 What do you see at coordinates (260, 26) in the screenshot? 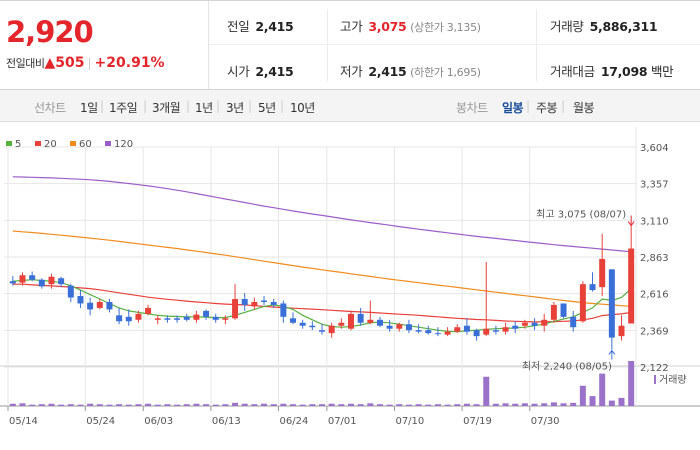
I see `prev-close: 전일 2,415` at bounding box center [260, 26].